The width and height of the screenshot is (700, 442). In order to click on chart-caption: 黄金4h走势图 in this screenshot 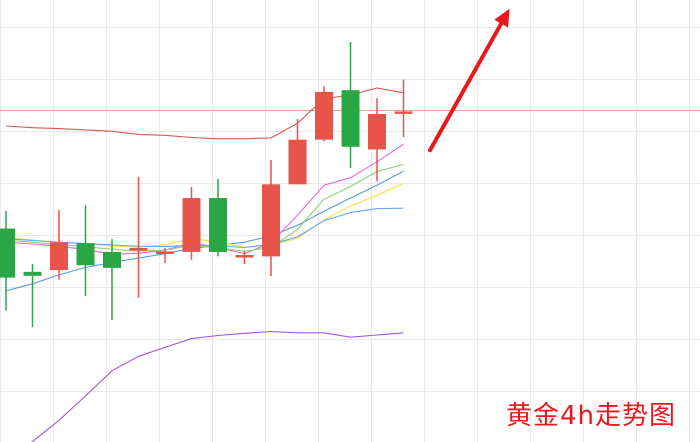, I will do `click(590, 416)`.